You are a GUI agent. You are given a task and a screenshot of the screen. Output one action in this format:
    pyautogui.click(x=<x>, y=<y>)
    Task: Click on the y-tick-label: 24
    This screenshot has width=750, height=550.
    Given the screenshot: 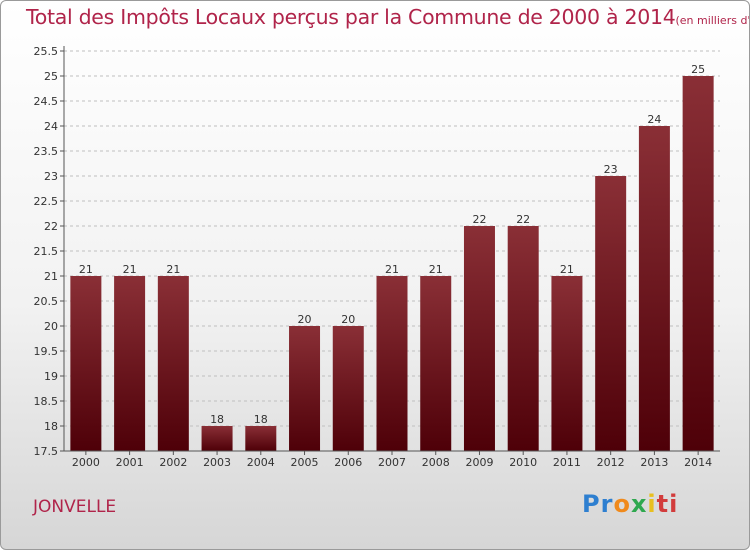 What is the action you would take?
    pyautogui.click(x=51, y=126)
    